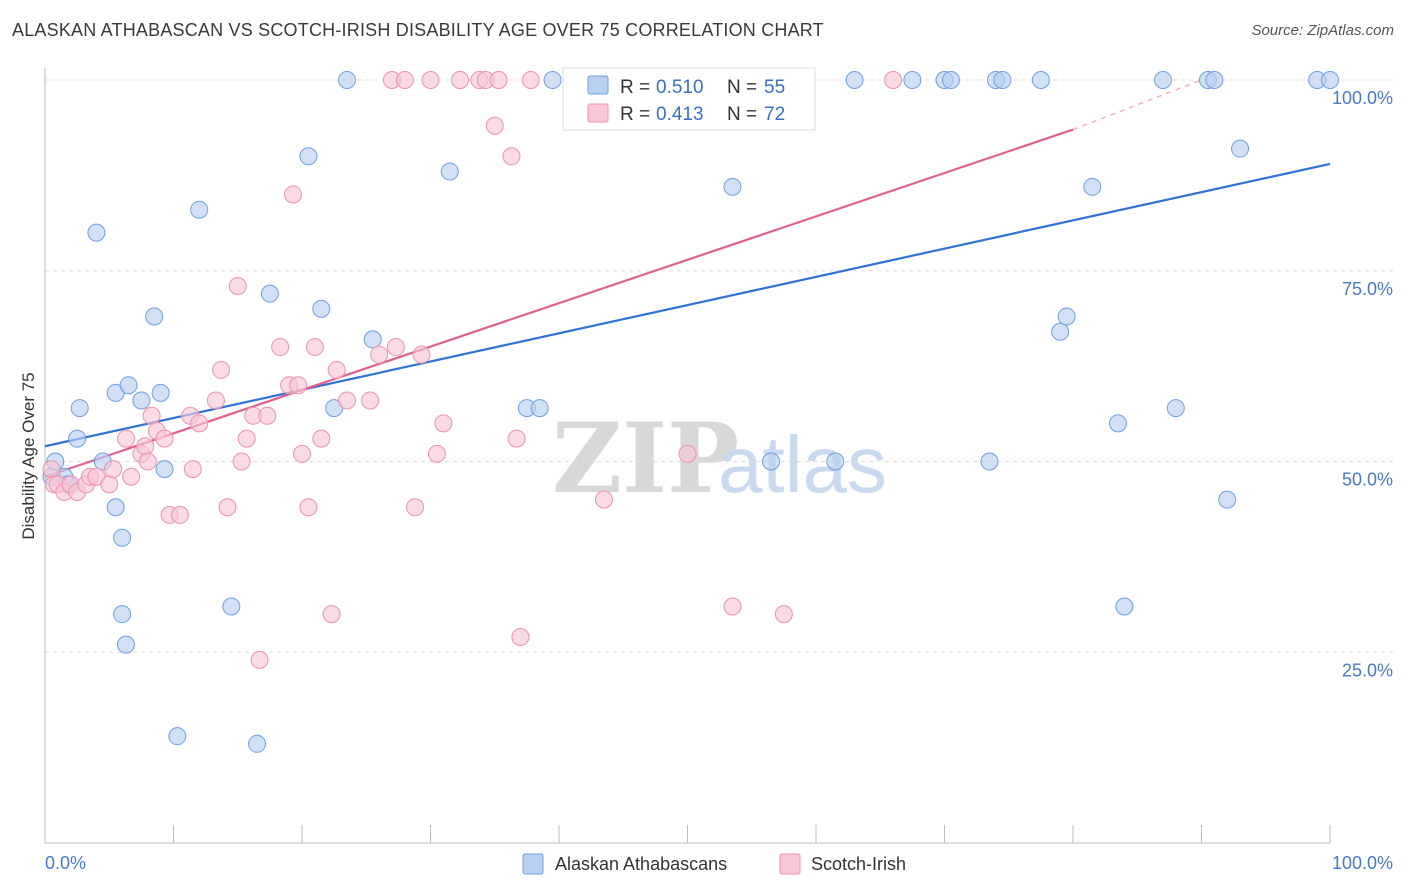 The height and width of the screenshot is (892, 1406). Describe the element at coordinates (65, 863) in the screenshot. I see `x-tick-label: 0.0%` at that location.